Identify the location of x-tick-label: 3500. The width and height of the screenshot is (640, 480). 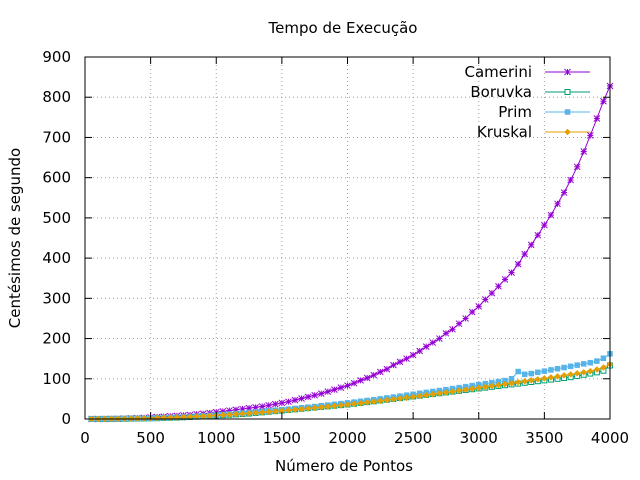
(544, 438).